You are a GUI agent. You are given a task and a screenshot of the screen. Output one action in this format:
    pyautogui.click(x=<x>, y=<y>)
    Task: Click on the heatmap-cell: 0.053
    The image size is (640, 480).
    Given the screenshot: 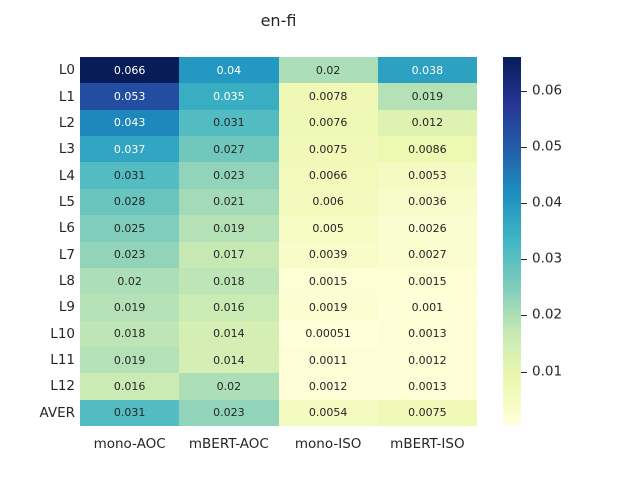 What is the action you would take?
    pyautogui.click(x=130, y=96)
    